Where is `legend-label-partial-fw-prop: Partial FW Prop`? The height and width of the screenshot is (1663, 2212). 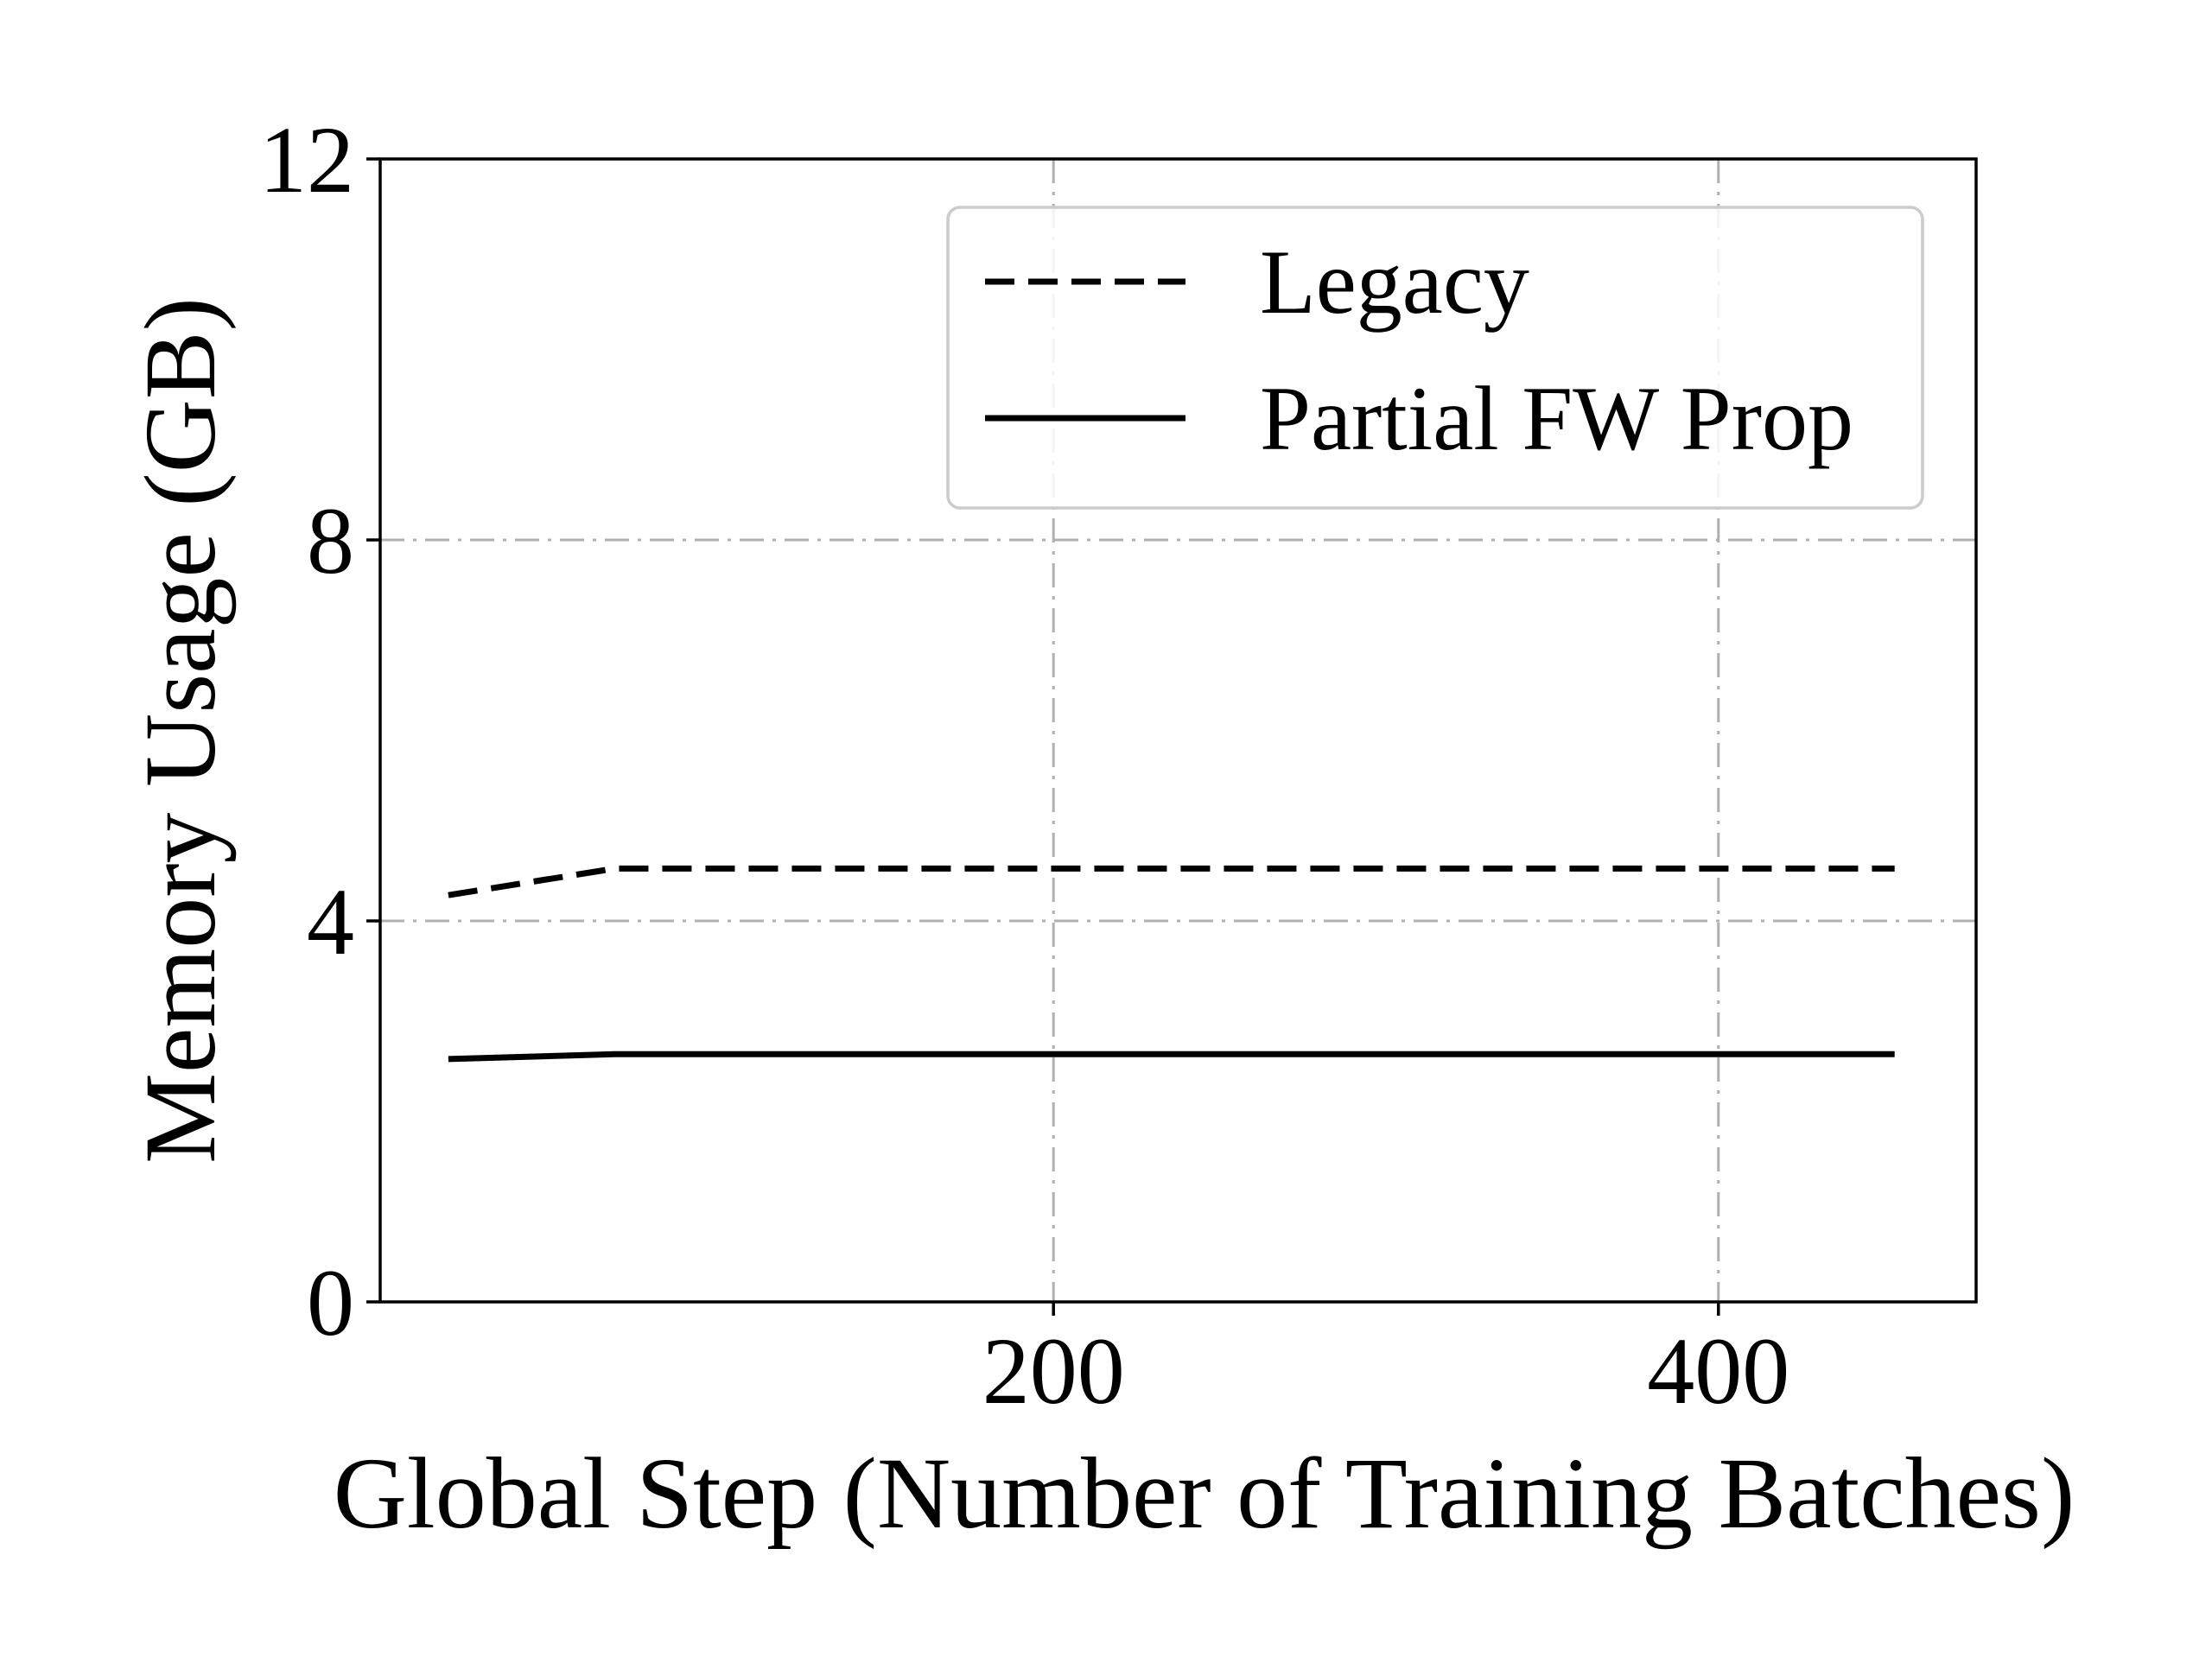 legend-label-partial-fw-prop: Partial FW Prop is located at coordinates (1556, 418).